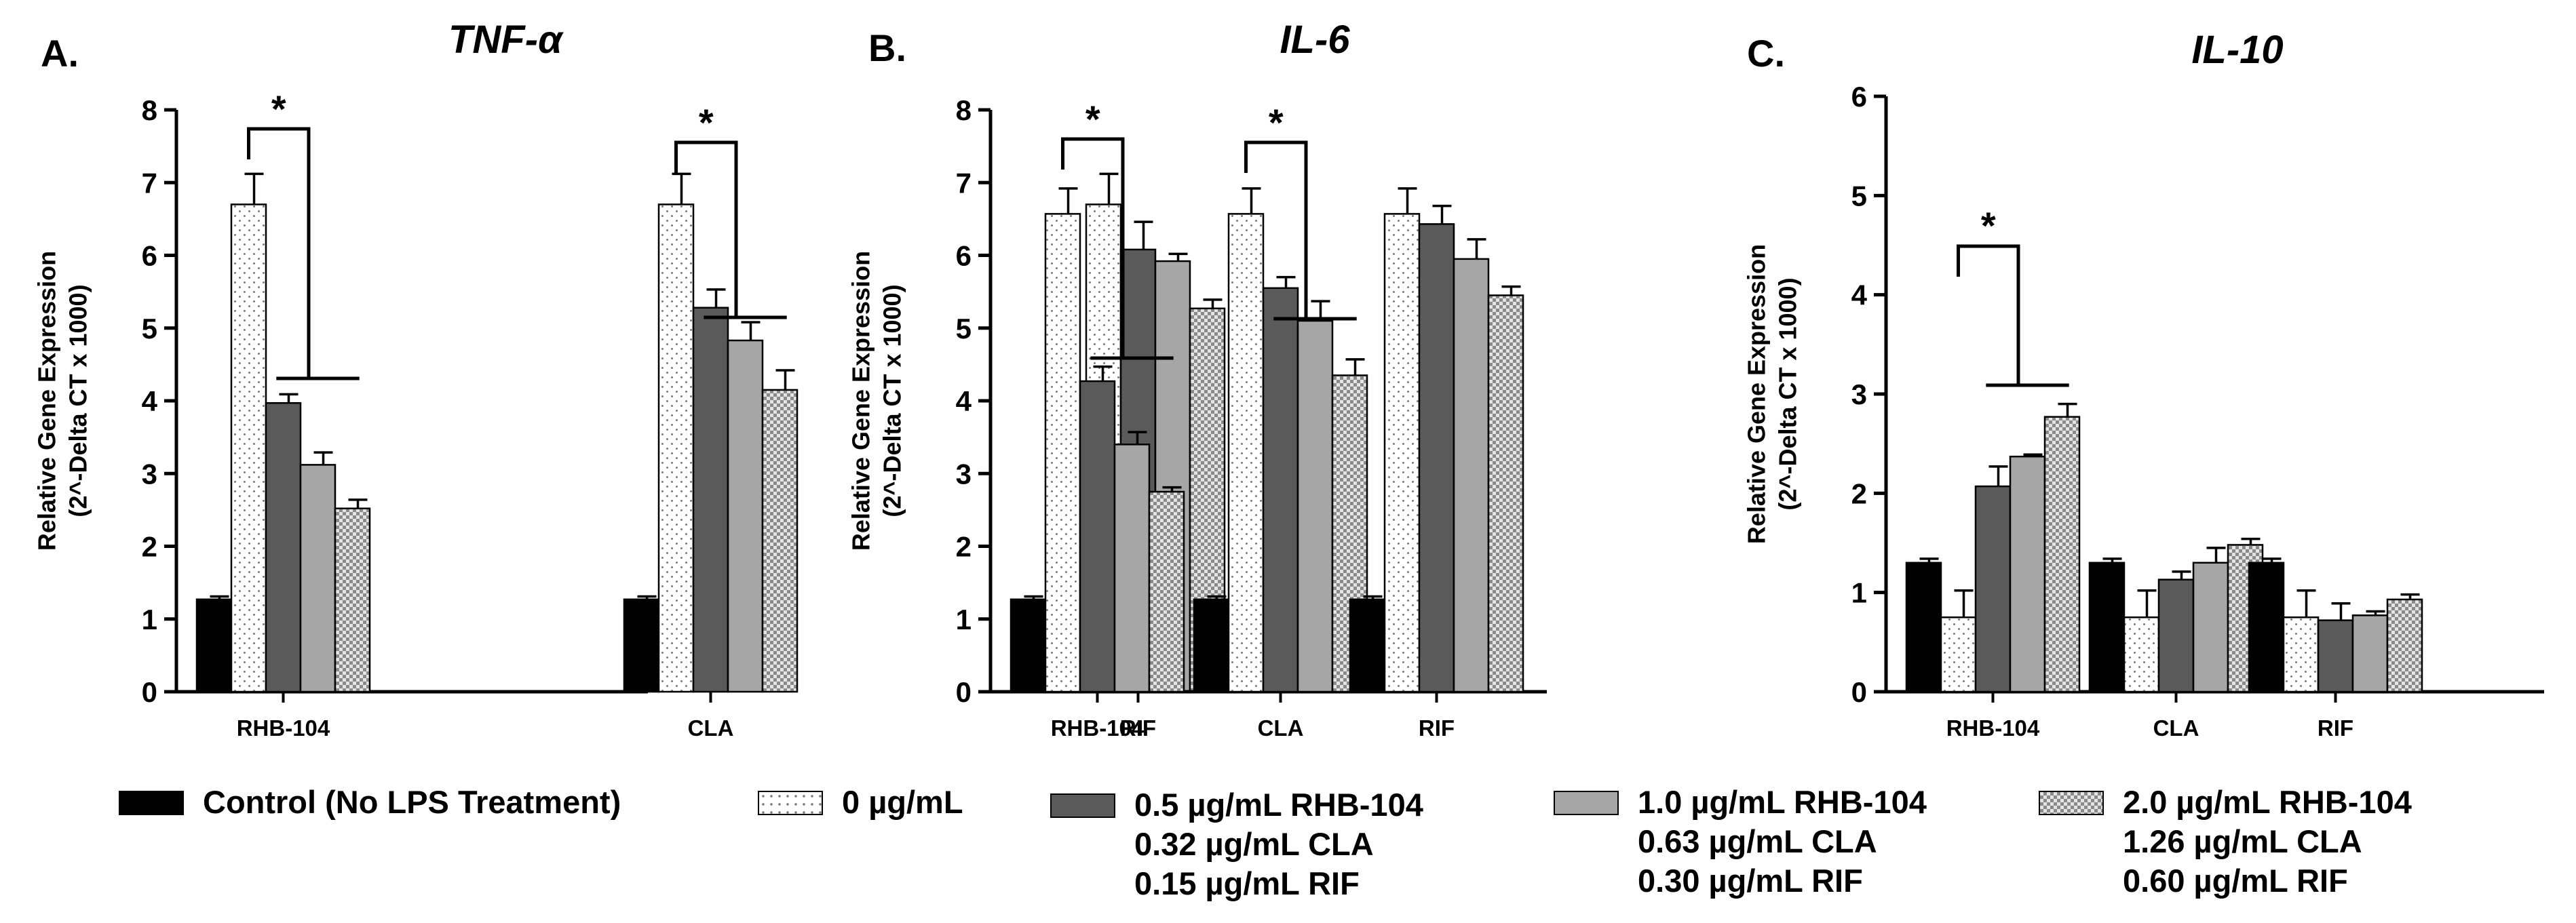  Describe the element at coordinates (1766, 53) in the screenshot. I see `panel-label: C.` at that location.